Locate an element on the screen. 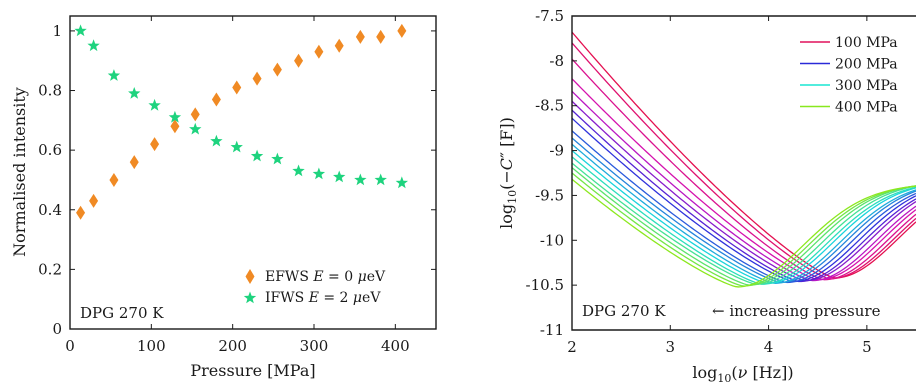 Image resolution: width=916 pixels, height=385 pixels. left-y-tick-label: 0 is located at coordinates (57, 329).